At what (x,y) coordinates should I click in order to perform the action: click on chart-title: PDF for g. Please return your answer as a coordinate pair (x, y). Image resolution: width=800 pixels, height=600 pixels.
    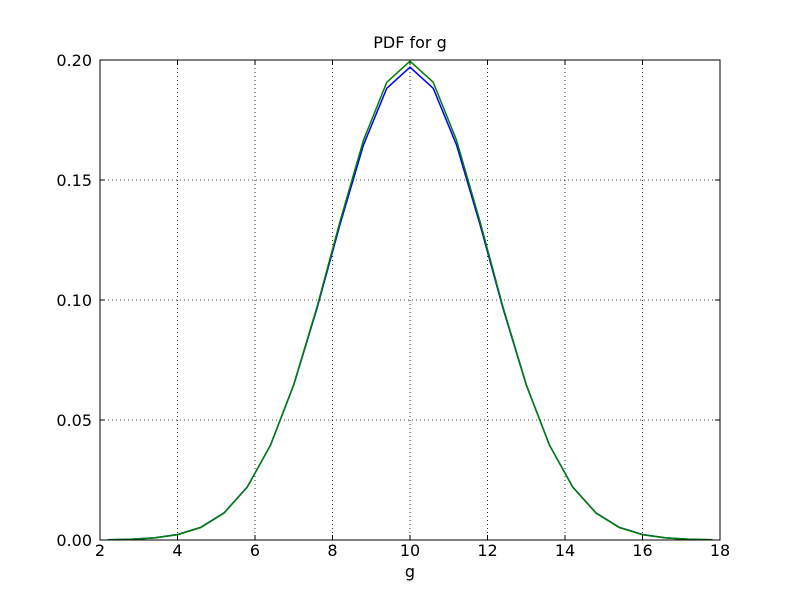
    Looking at the image, I should click on (410, 42).